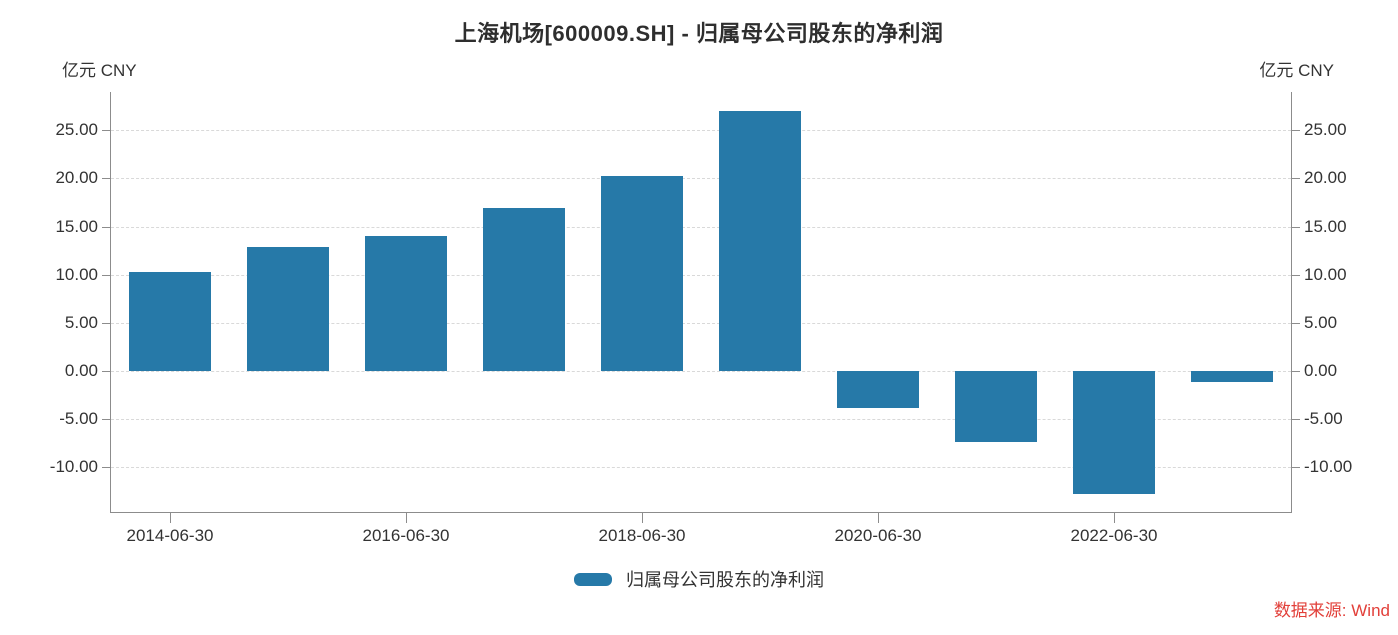 The image size is (1398, 635). I want to click on x-tick-label: 2016-06-30, so click(406, 535).